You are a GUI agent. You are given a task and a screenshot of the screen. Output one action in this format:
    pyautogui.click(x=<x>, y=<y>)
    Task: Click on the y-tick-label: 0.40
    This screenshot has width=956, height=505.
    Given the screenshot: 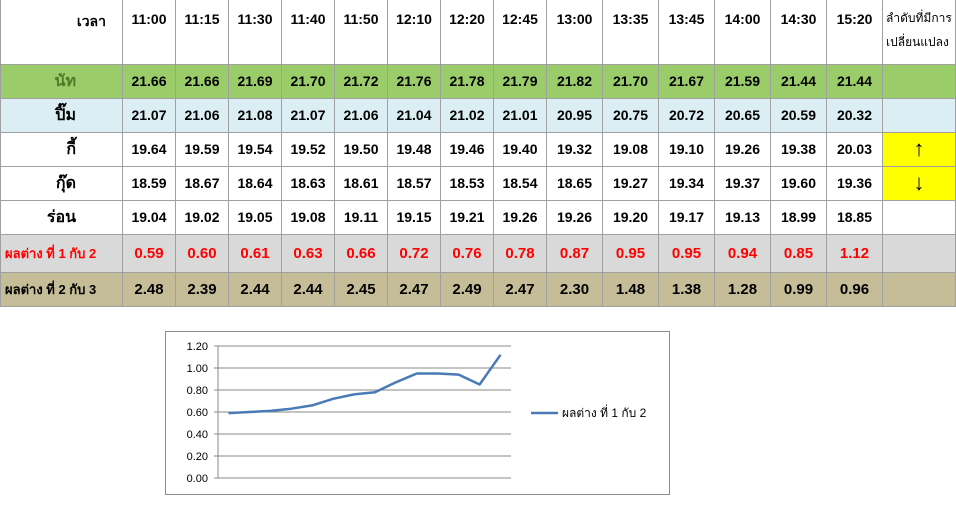 What is the action you would take?
    pyautogui.click(x=197, y=435)
    